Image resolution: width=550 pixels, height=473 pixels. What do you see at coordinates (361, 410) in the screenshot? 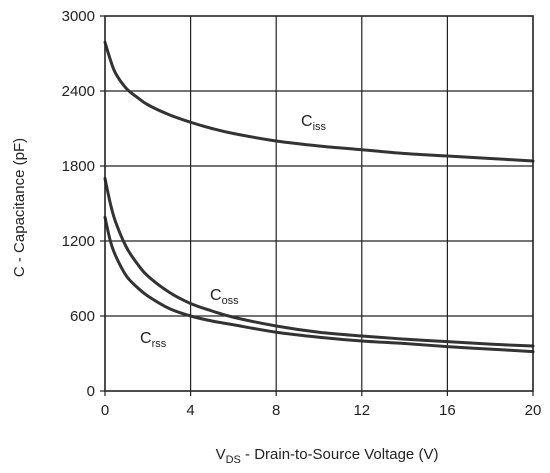
I see `x-tick-label: 12` at bounding box center [361, 410].